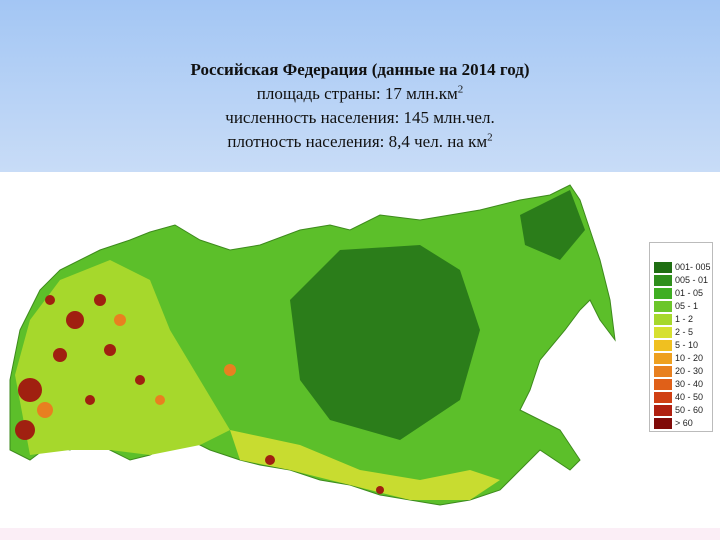 The height and width of the screenshot is (540, 720). I want to click on density-power: 2, so click(490, 137).